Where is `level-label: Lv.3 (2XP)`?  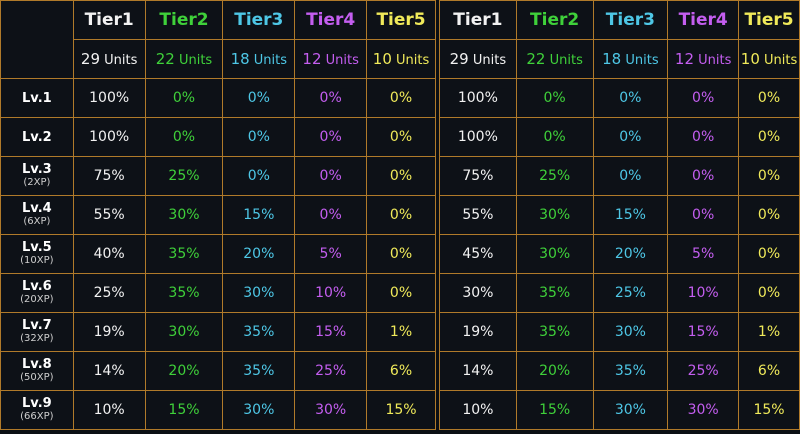
level-label: Lv.3 (2XP) is located at coordinates (37, 176).